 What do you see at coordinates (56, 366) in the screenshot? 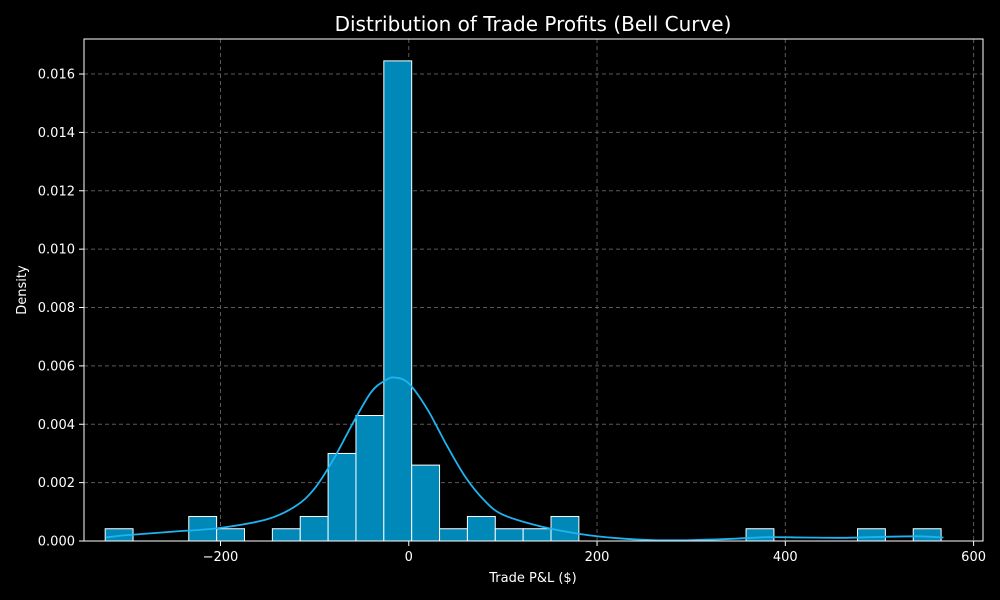
I see `y-tick-label-3: 0.006` at bounding box center [56, 366].